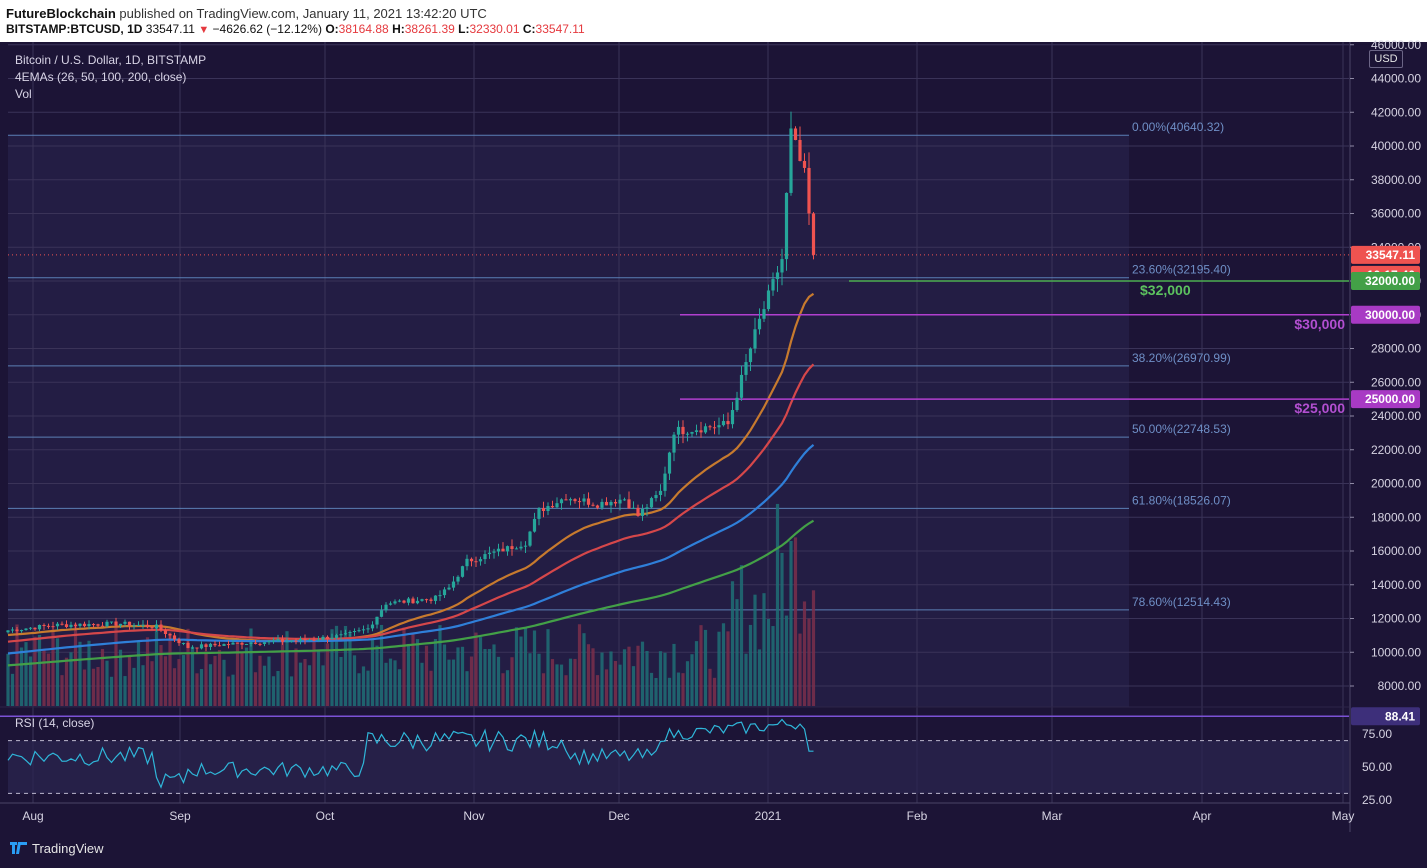  I want to click on price-tick-label: 16000.00, so click(1396, 551).